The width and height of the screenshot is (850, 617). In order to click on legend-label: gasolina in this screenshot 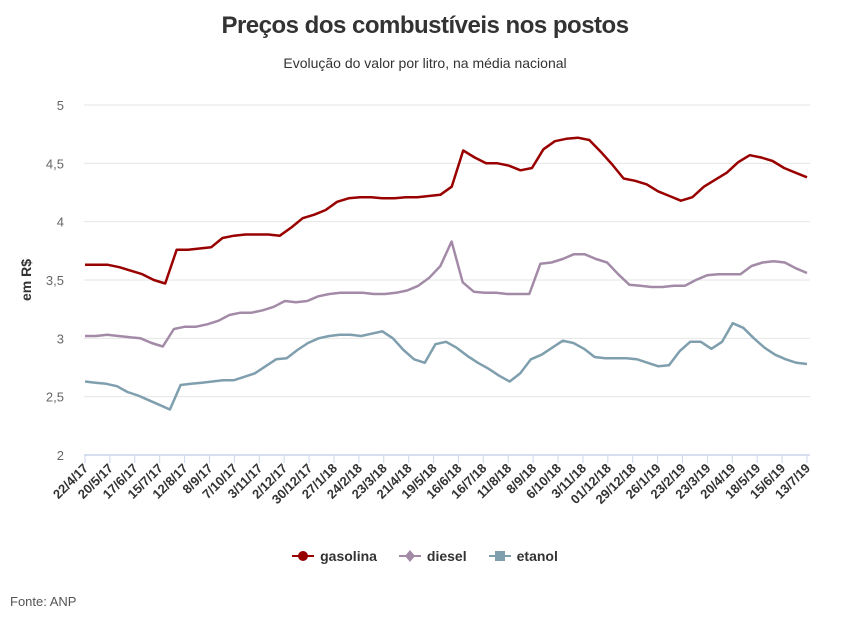, I will do `click(348, 556)`.